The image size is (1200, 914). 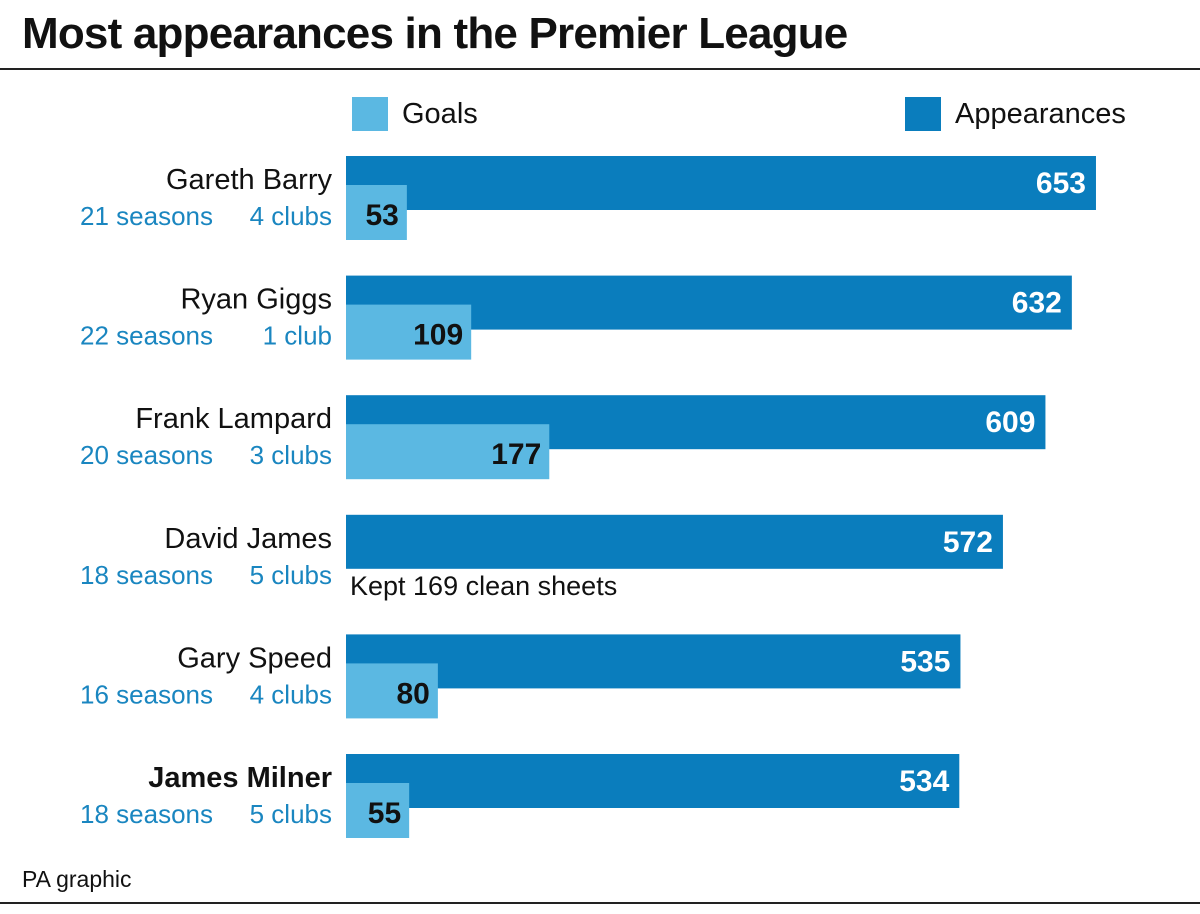 I want to click on clubs-david-james: 5 clubs, so click(x=291, y=575).